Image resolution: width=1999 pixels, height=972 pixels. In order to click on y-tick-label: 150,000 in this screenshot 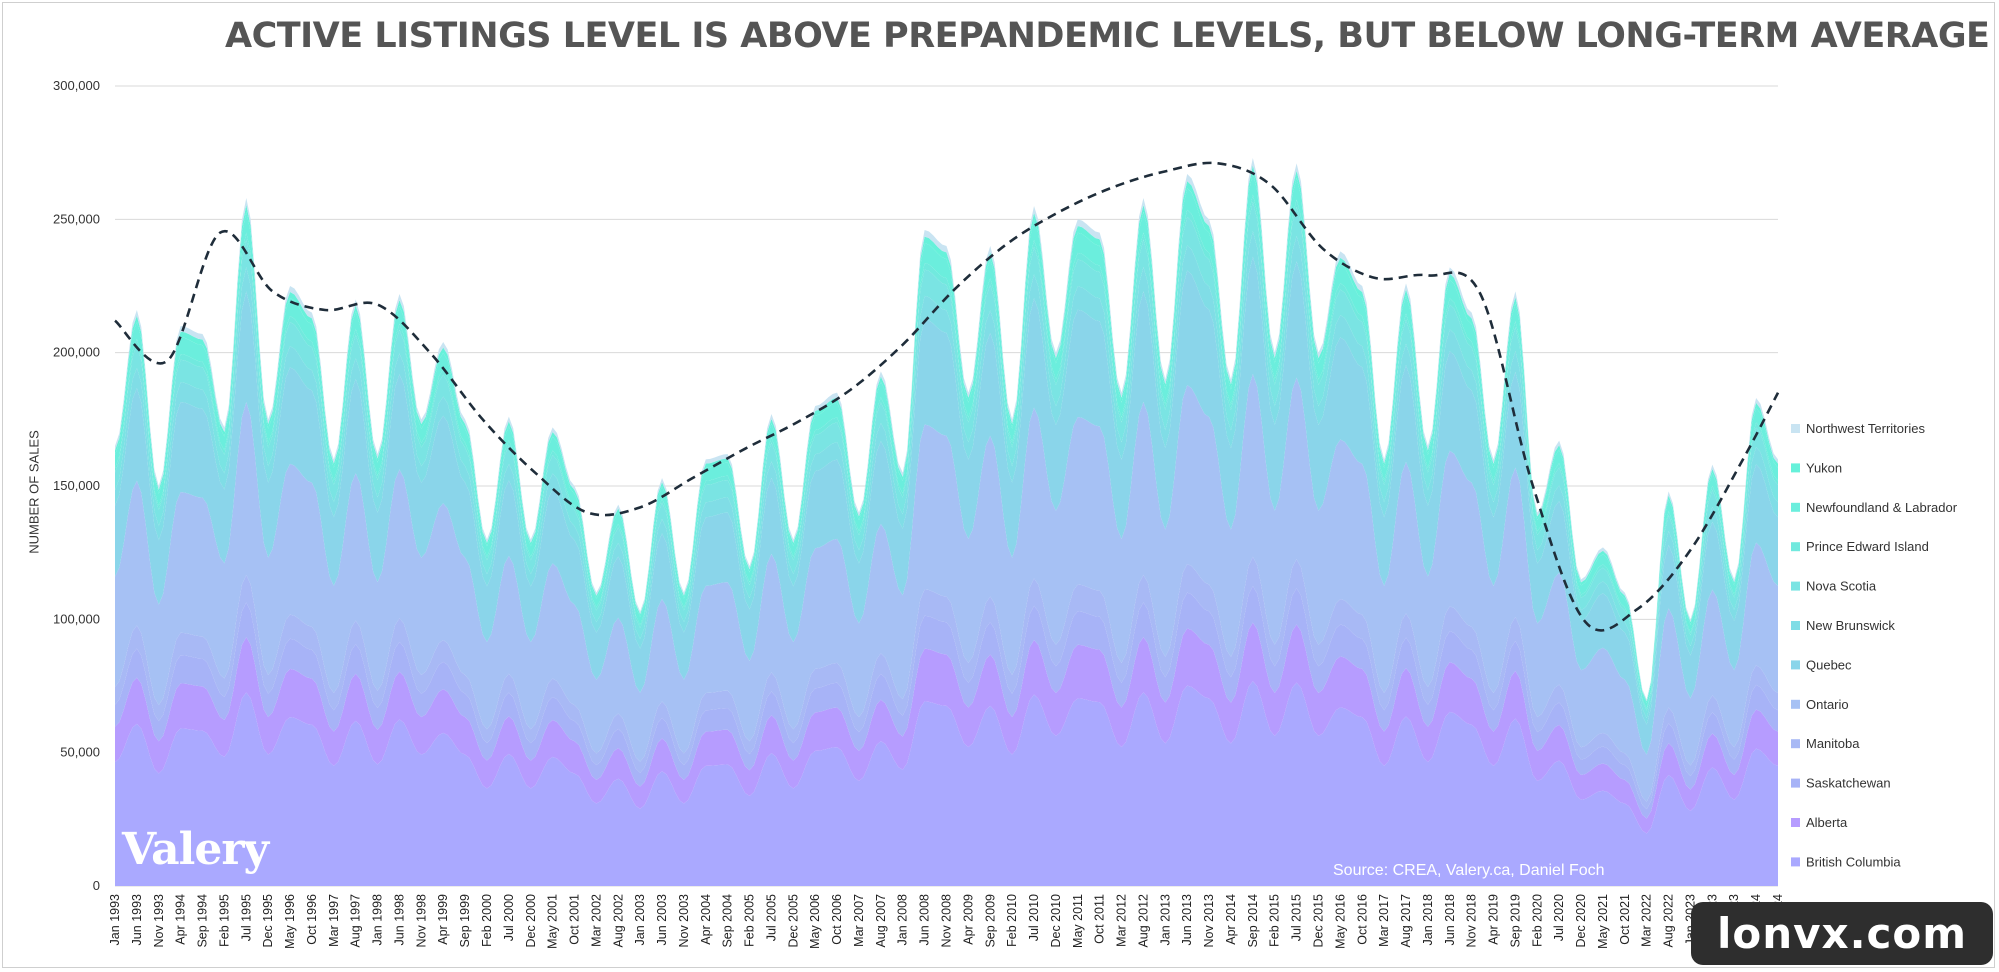, I will do `click(76, 485)`.